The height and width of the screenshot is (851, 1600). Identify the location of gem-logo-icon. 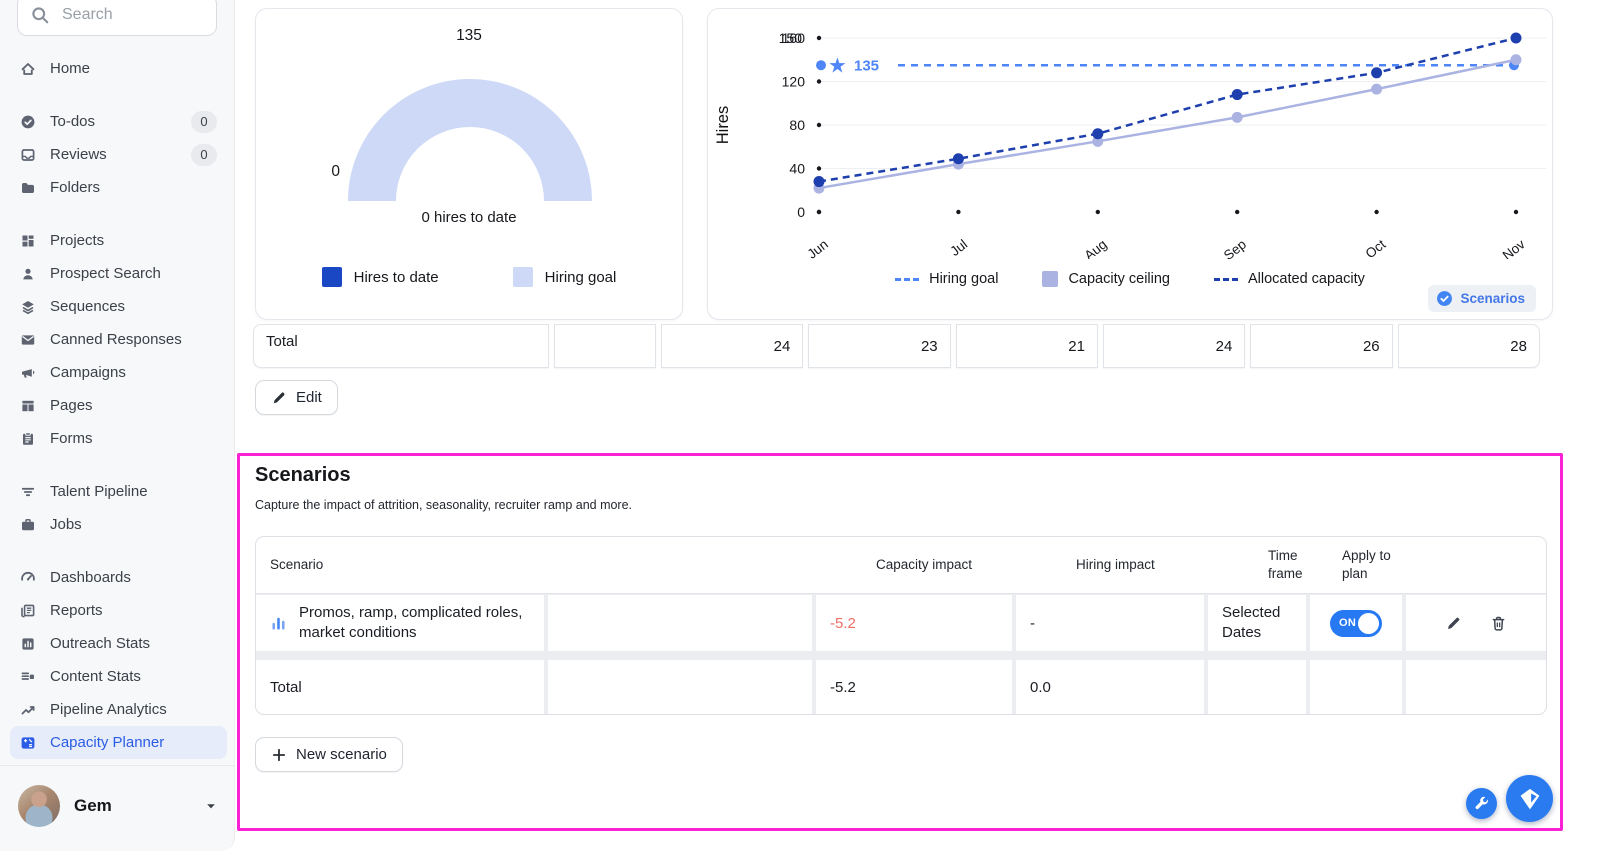
(1530, 799).